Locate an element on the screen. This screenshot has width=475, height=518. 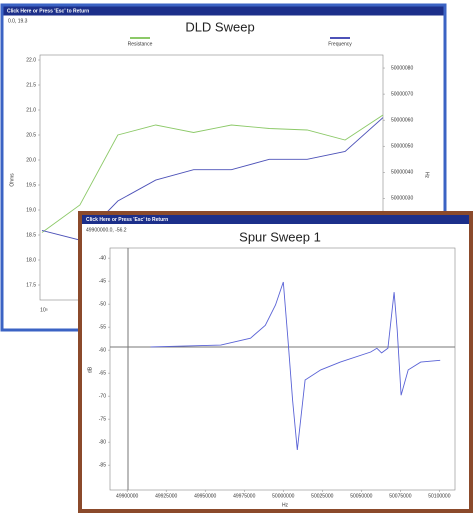
y-tick-label: -80 is located at coordinates (102, 442).